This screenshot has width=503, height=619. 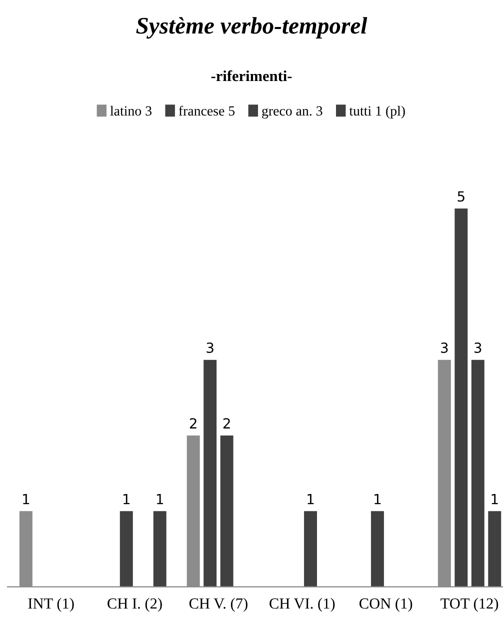 What do you see at coordinates (206, 111) in the screenshot?
I see `legend-label: francese 5` at bounding box center [206, 111].